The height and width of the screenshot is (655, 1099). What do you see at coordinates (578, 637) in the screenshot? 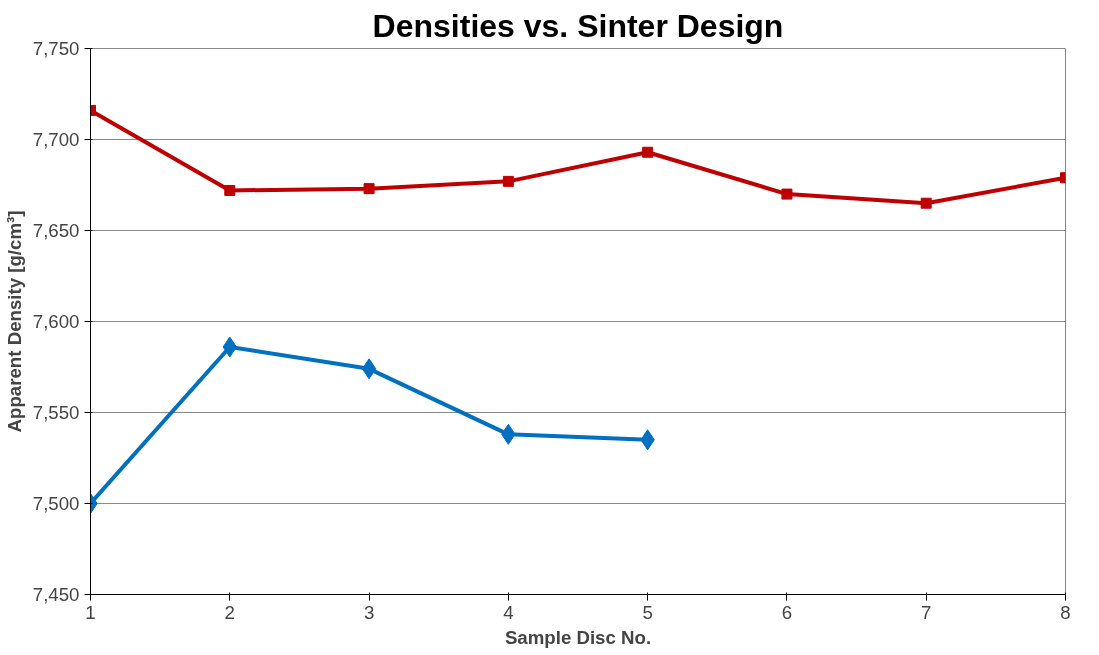
I see `x-axis-title: Sample Disc No.` at bounding box center [578, 637].